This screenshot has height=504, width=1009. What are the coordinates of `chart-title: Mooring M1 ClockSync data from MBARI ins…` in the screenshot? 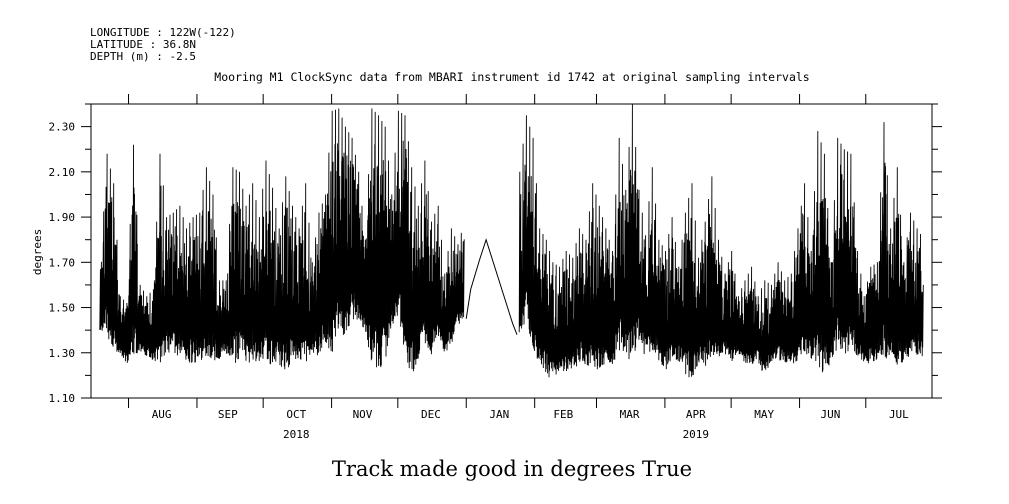 It's located at (511, 77).